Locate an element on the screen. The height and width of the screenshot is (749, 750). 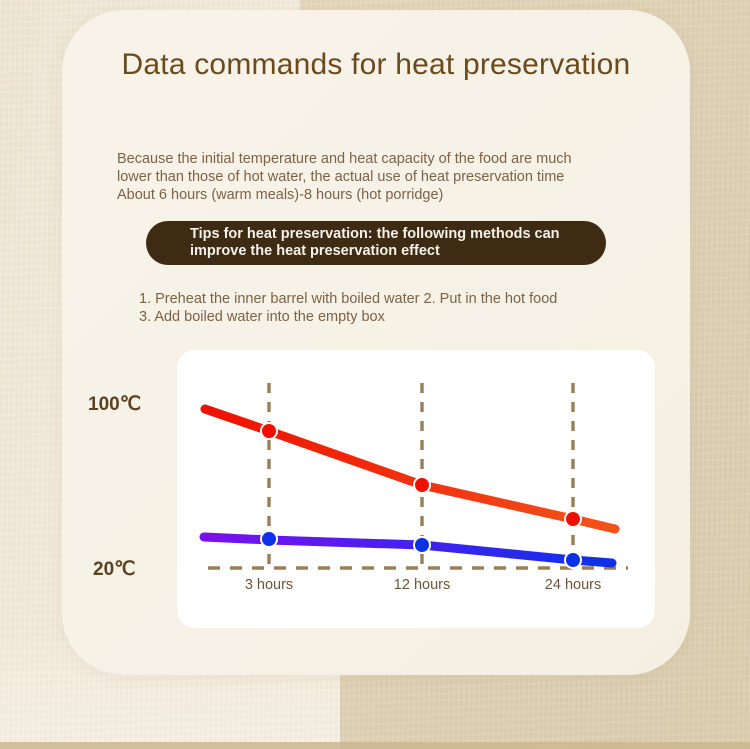
data-point-hot-12h is located at coordinates (422, 485).